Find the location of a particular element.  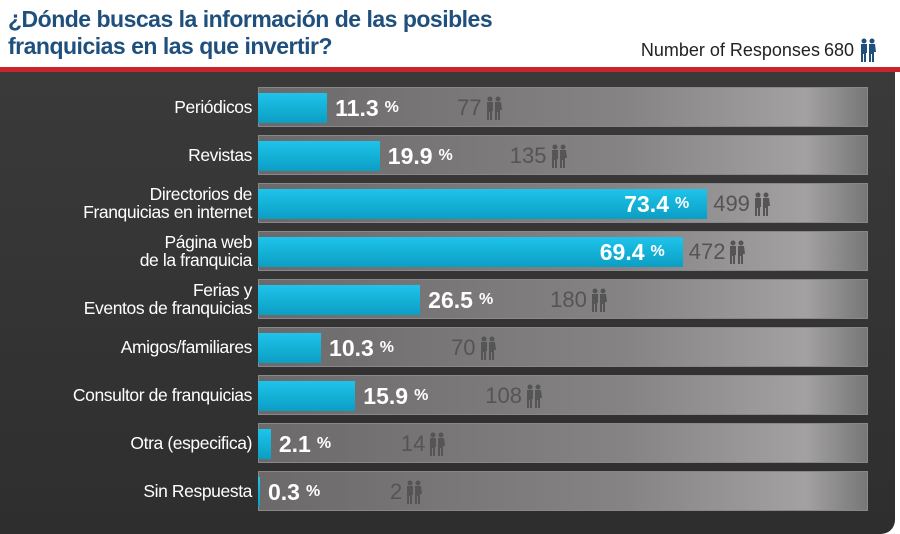

percent-label: 0.3% is located at coordinates (294, 492).